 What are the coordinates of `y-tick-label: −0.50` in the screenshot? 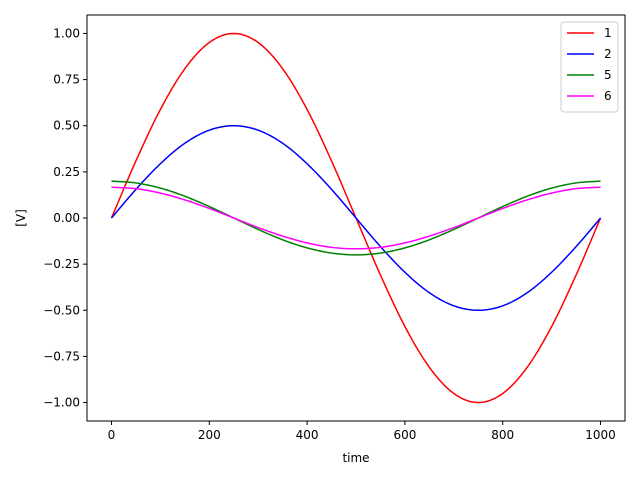 It's located at (61, 310).